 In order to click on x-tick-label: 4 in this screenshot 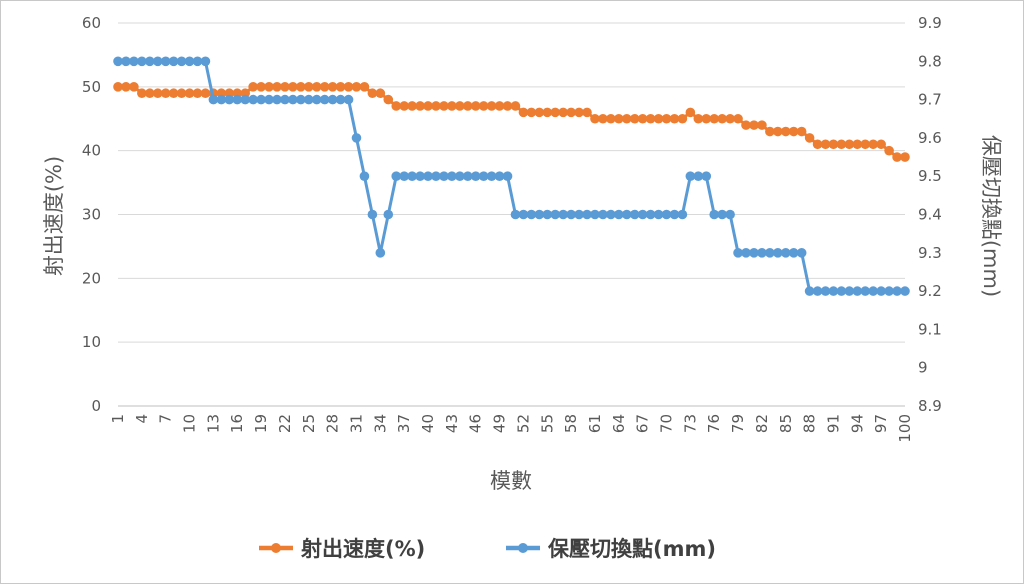, I will do `click(142, 419)`.